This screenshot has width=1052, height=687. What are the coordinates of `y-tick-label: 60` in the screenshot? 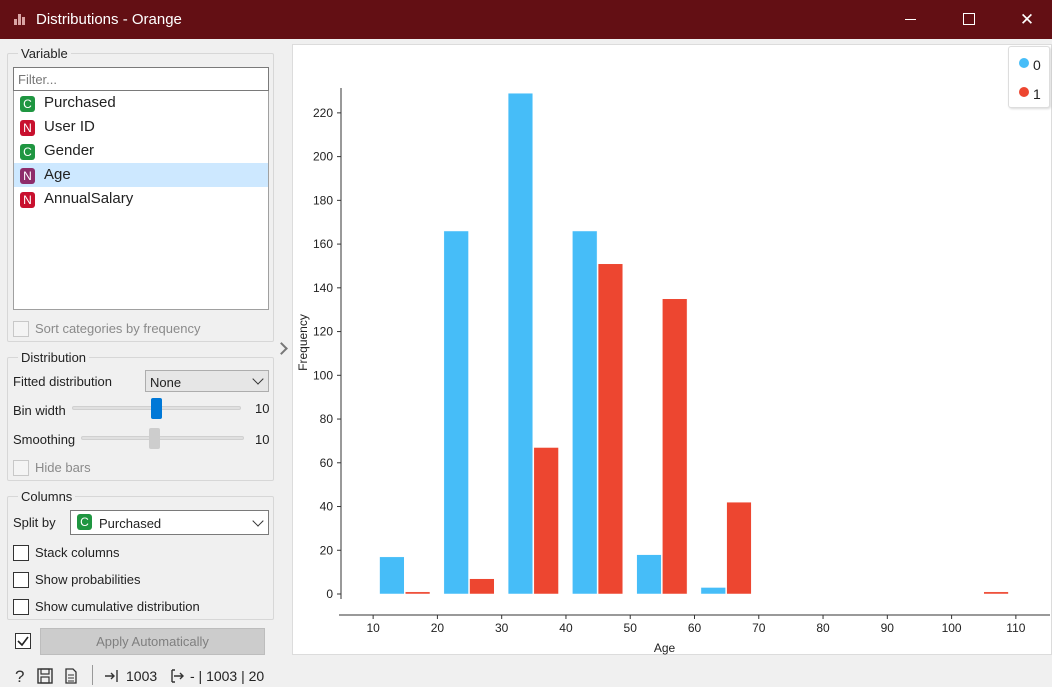 It's located at (327, 463).